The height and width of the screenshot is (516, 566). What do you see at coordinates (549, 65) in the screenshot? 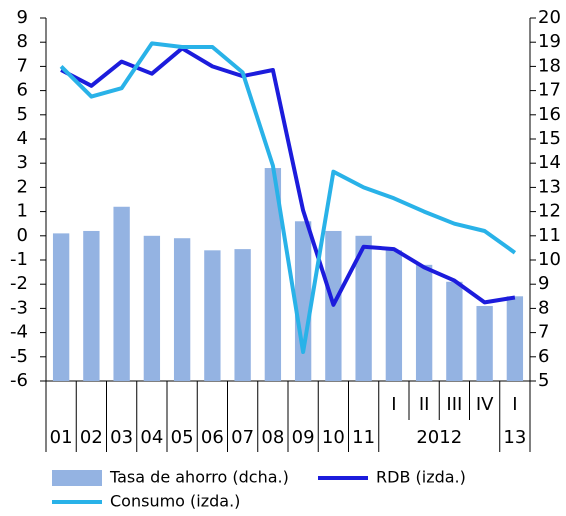
I see `y2-tick-label: 18` at bounding box center [549, 65].